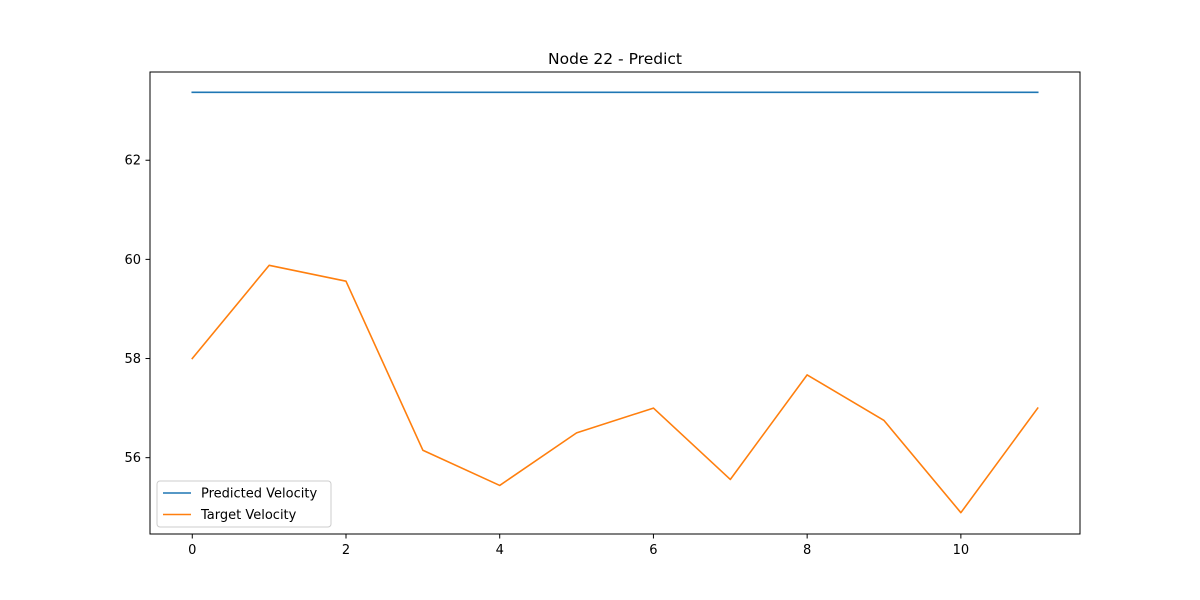 This screenshot has height=600, width=1200. I want to click on x-tick-label: 6, so click(653, 550).